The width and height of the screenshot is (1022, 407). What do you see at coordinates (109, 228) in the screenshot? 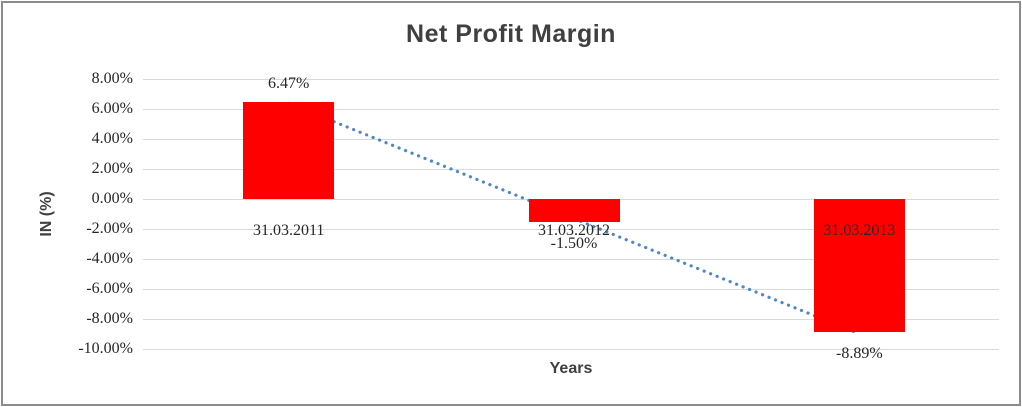
I see `y-tick-label: -2.00%` at bounding box center [109, 228].